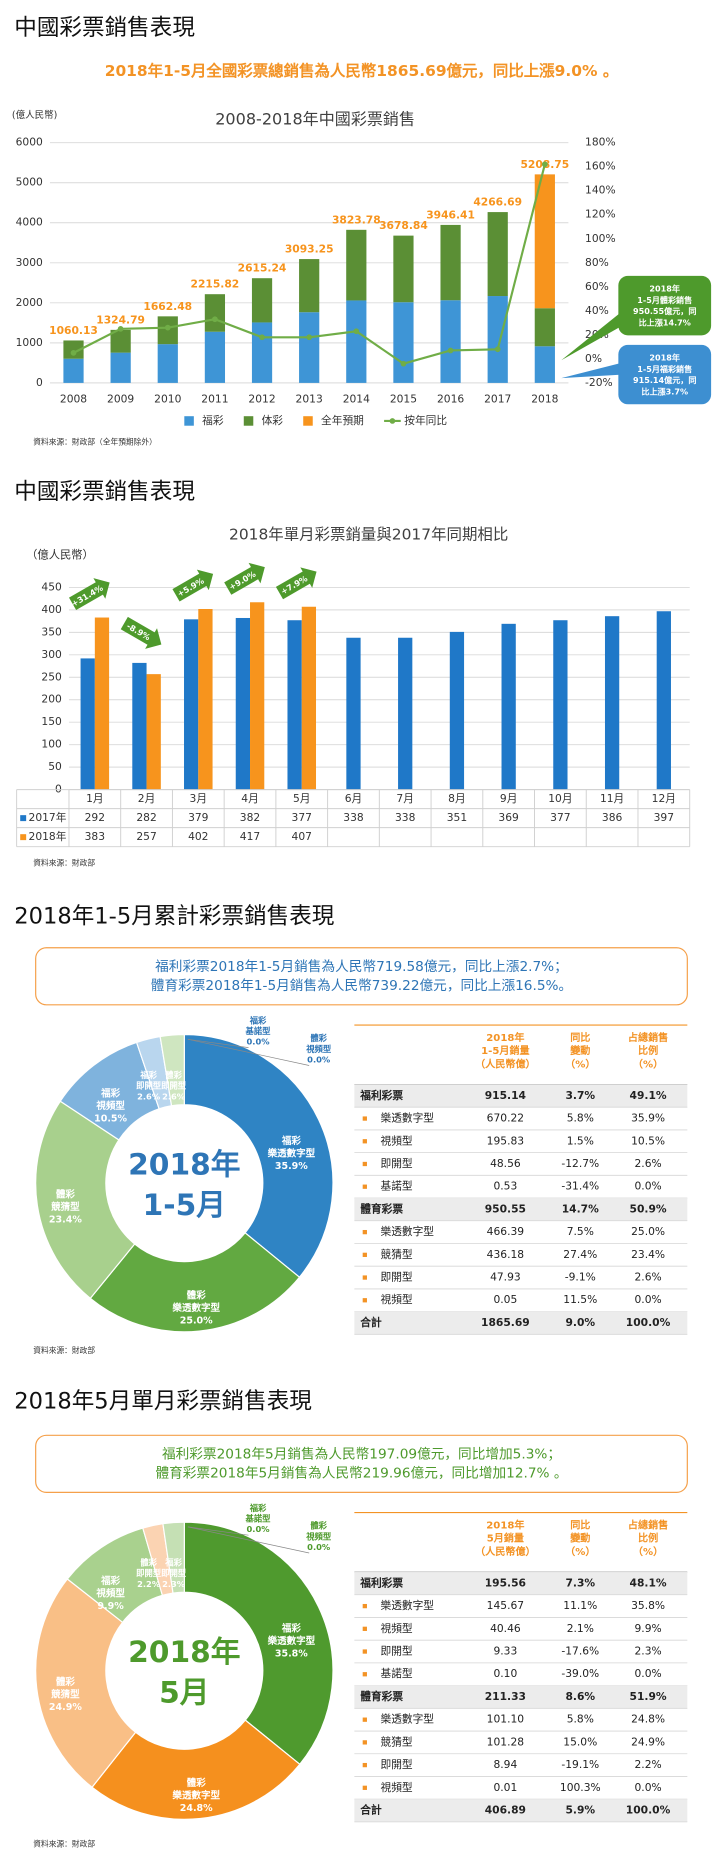 The height and width of the screenshot is (1865, 723). What do you see at coordinates (580, 1741) in the screenshot?
I see `table-cell: 15.0%` at bounding box center [580, 1741].